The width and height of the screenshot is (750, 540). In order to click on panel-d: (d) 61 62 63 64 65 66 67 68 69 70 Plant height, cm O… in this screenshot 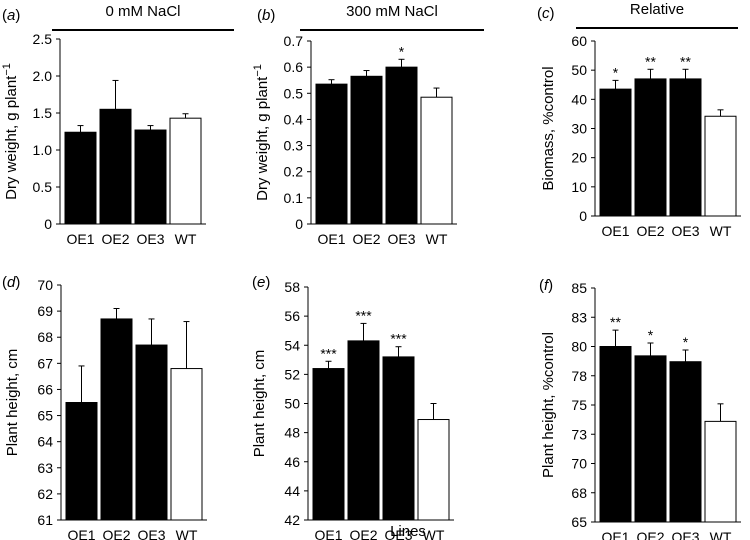, I will do `click(104, 407)`.